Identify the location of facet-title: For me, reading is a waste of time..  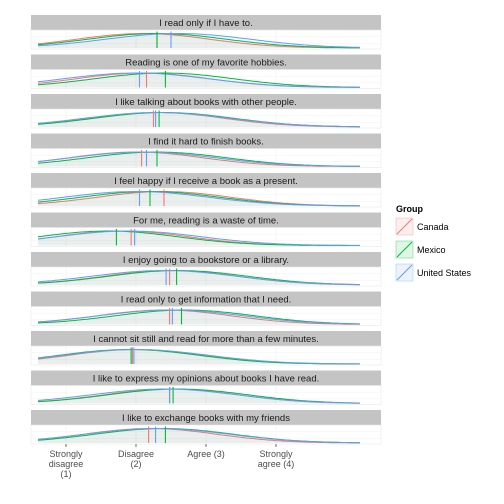
(206, 221).